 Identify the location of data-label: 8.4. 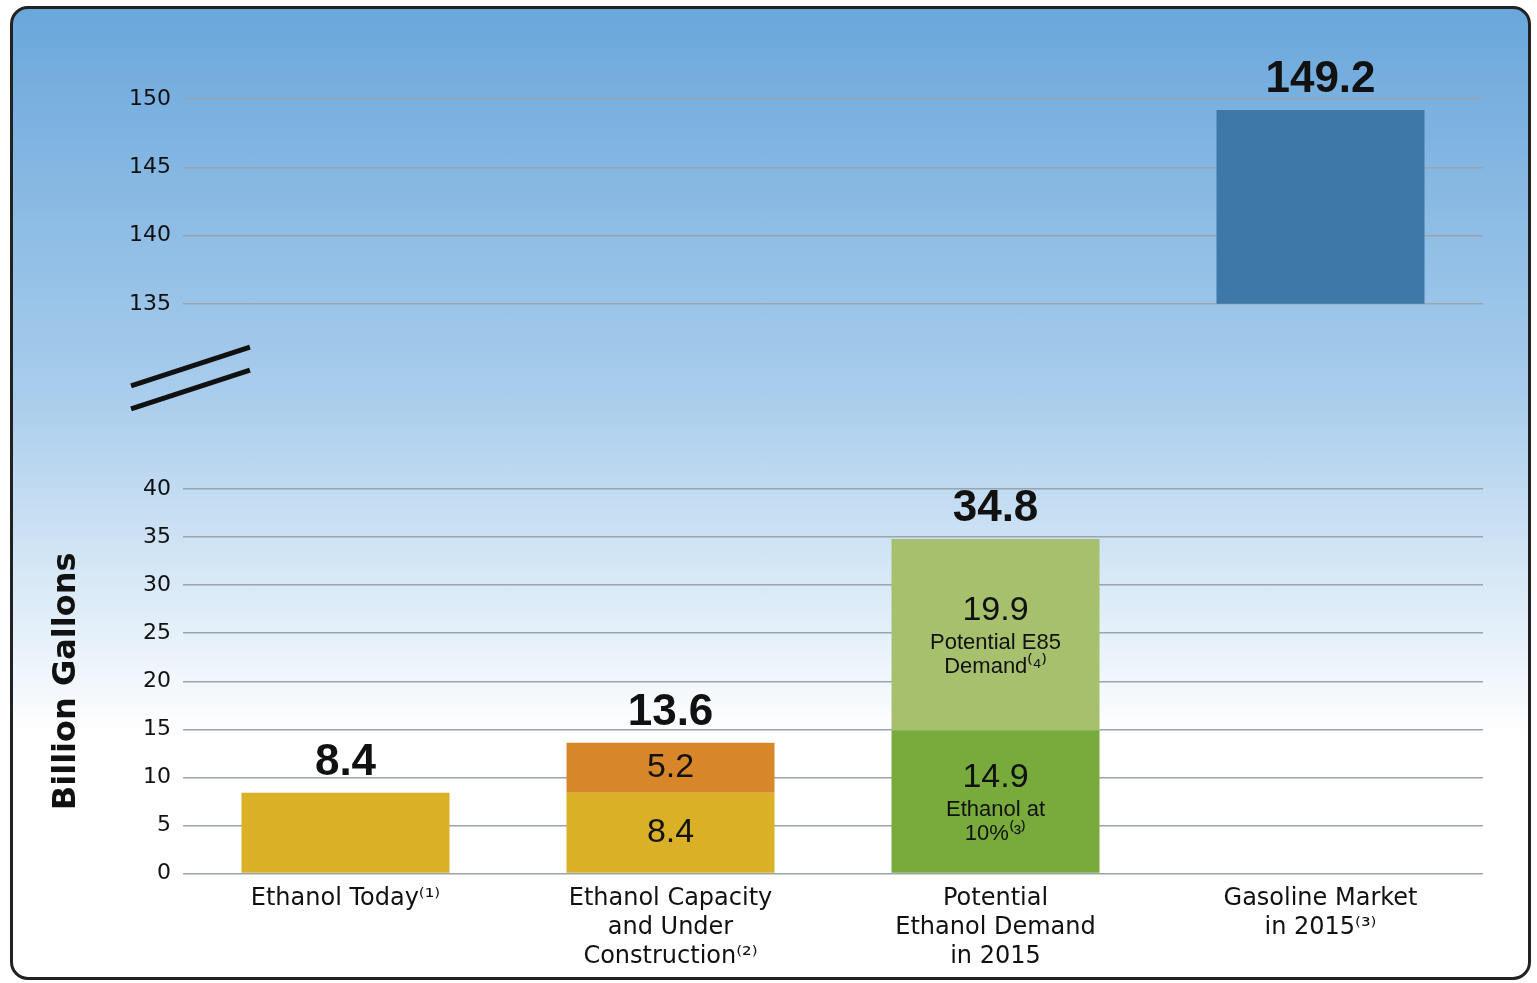
(670, 830).